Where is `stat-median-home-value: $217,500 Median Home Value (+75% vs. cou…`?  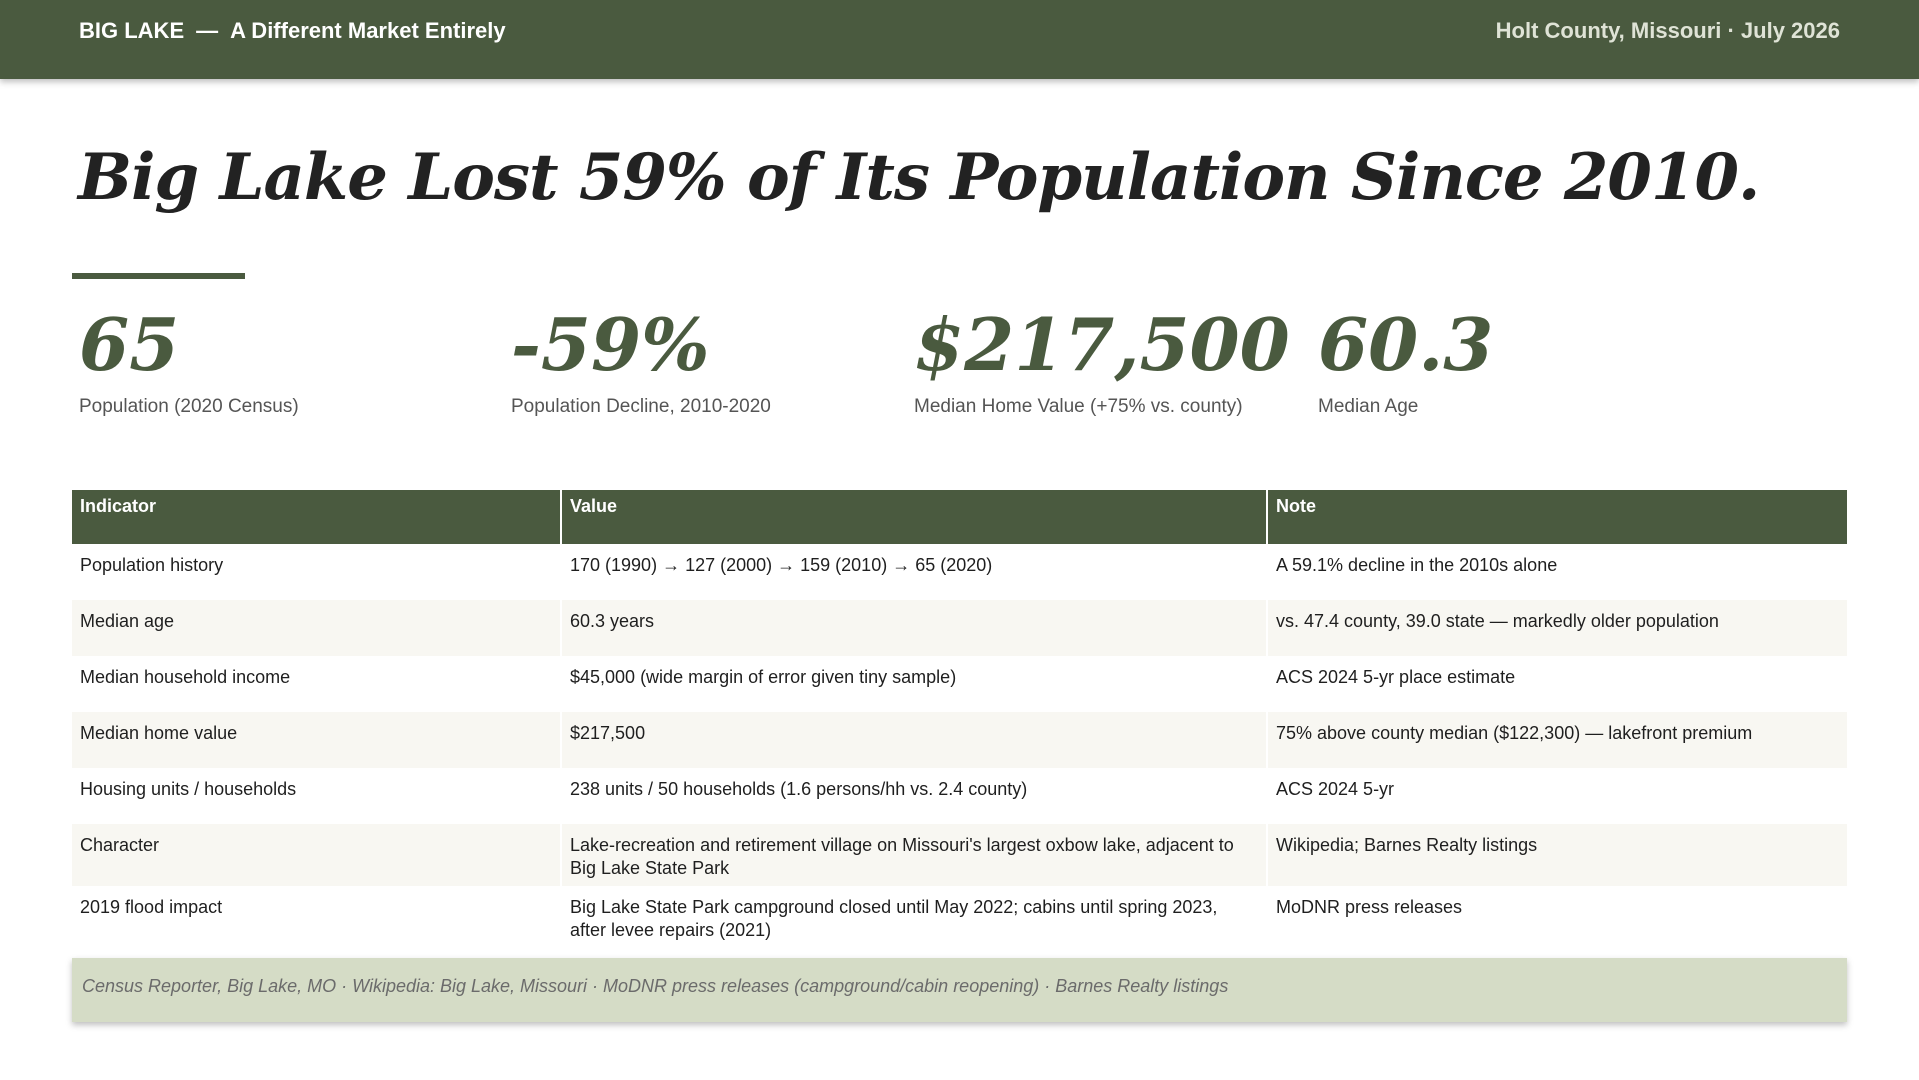
stat-median-home-value: $217,500 Median Home Value (+75% vs. cou… is located at coordinates (1102, 359).